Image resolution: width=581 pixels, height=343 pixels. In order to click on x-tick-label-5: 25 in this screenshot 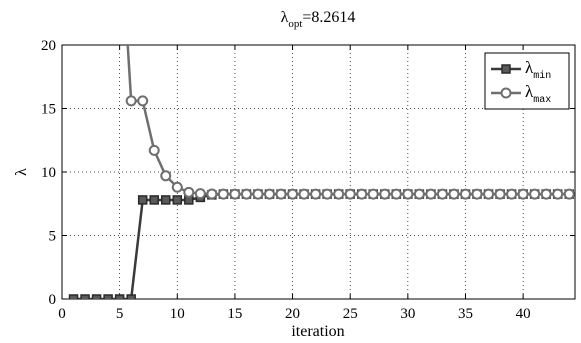, I will do `click(350, 314)`.